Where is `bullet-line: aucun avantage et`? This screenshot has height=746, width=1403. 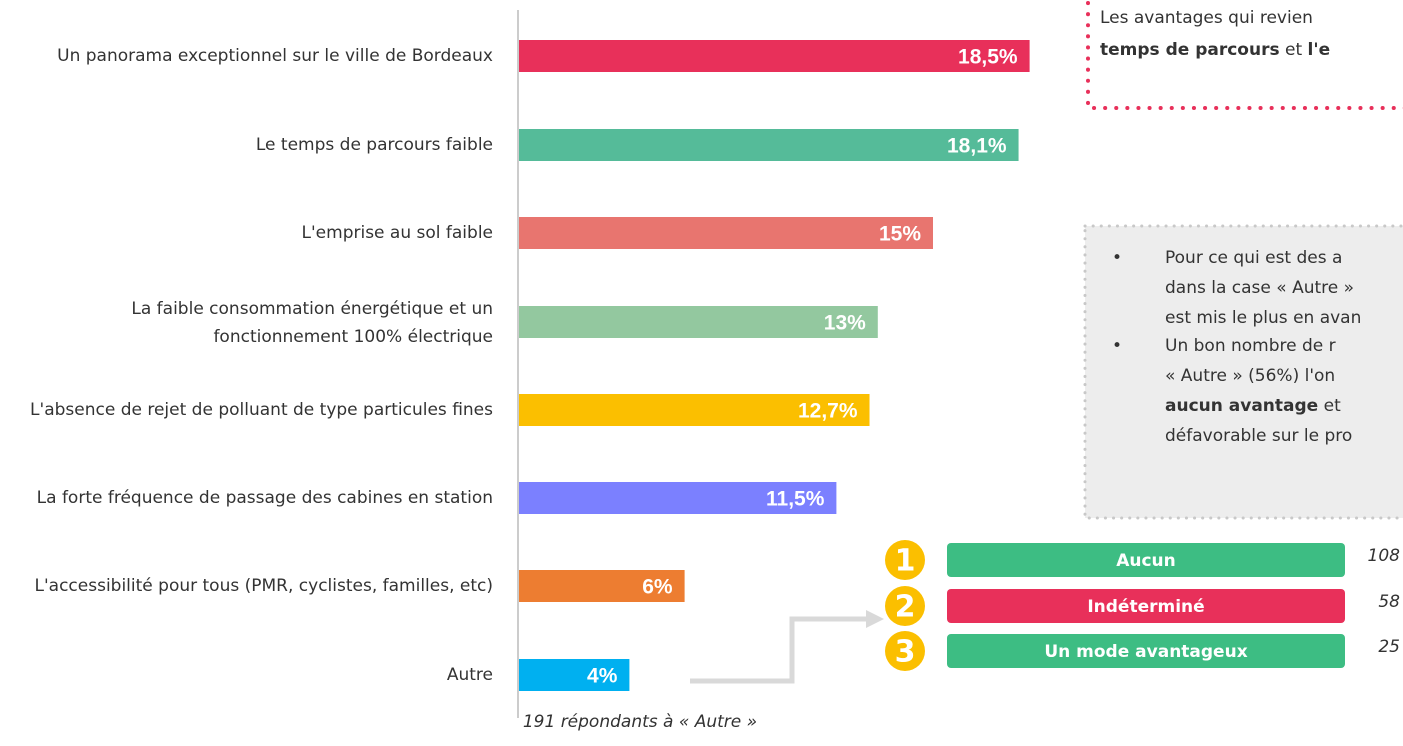 bullet-line: aucun avantage et is located at coordinates (1253, 406).